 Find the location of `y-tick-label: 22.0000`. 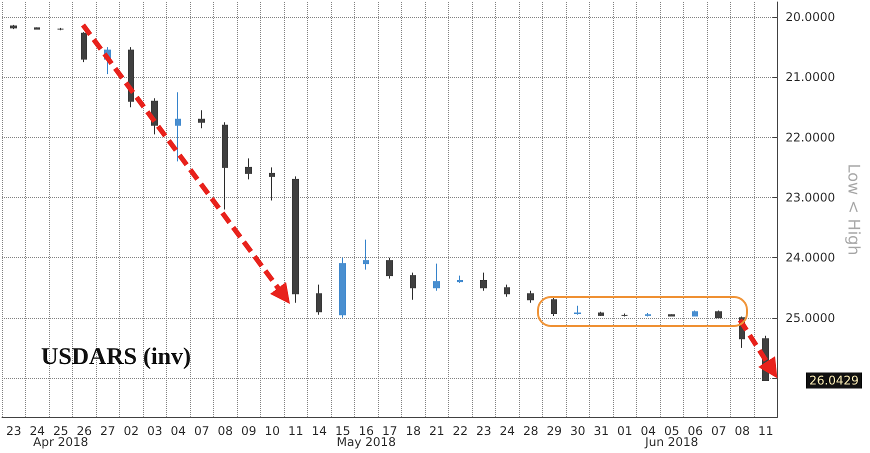

y-tick-label: 22.0000 is located at coordinates (810, 137).